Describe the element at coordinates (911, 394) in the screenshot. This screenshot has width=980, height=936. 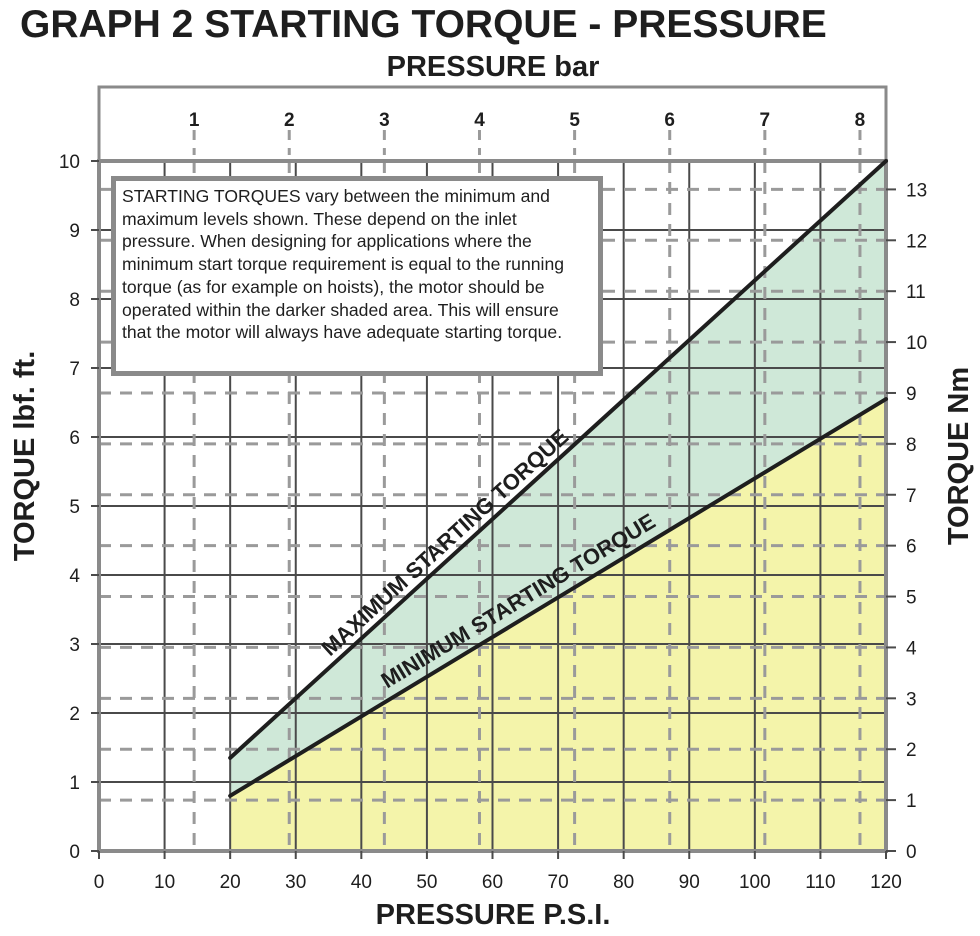
I see `nm-tick-label: 9` at that location.